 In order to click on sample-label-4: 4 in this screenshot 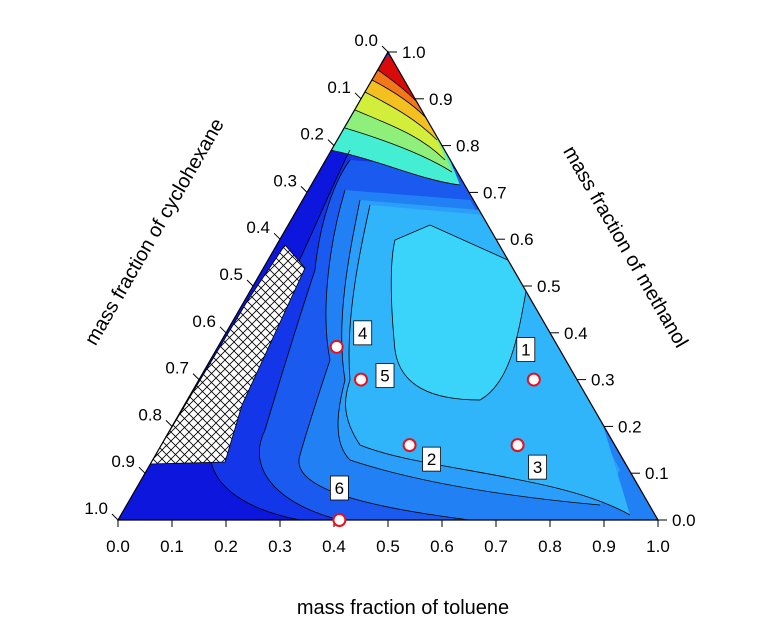, I will do `click(362, 333)`.